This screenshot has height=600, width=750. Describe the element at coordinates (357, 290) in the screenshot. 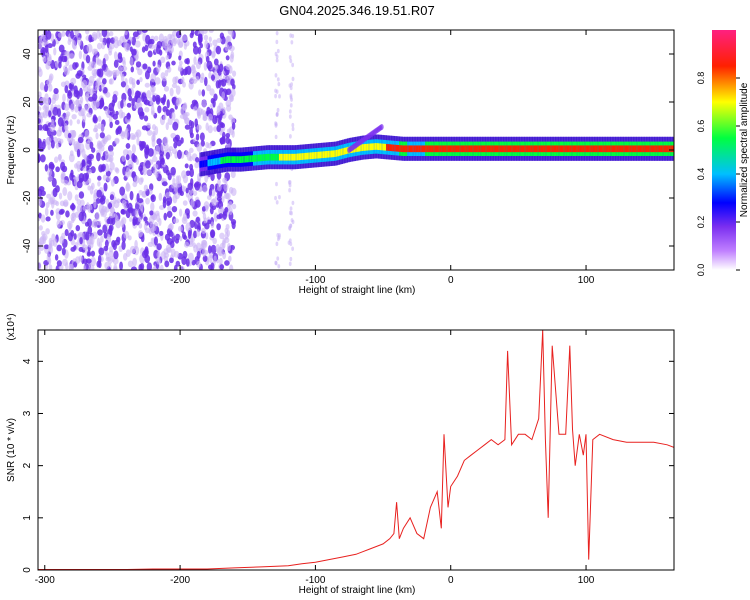

I see `heatmap-x-axis-label: Height of straight line (km)` at that location.